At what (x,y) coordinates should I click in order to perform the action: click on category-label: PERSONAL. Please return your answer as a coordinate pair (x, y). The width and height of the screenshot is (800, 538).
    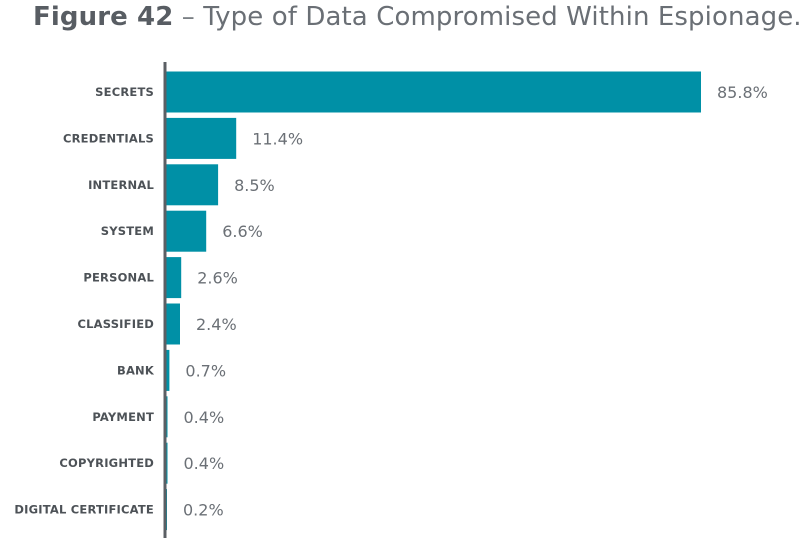
    Looking at the image, I should click on (118, 278).